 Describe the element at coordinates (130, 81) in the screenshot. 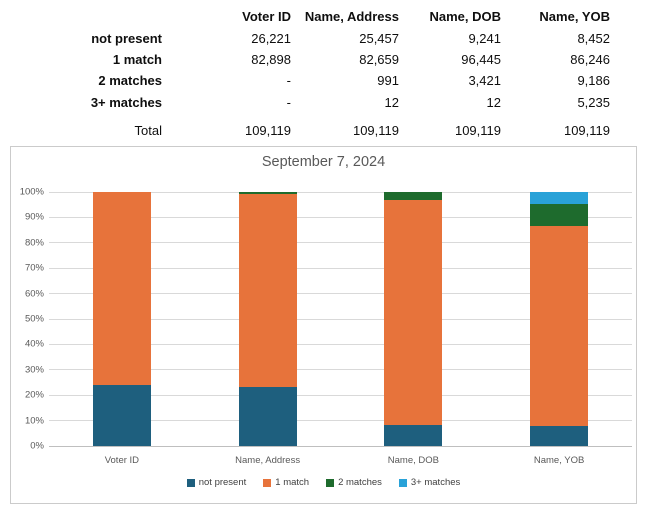

I see `row-label: 2 matches` at that location.